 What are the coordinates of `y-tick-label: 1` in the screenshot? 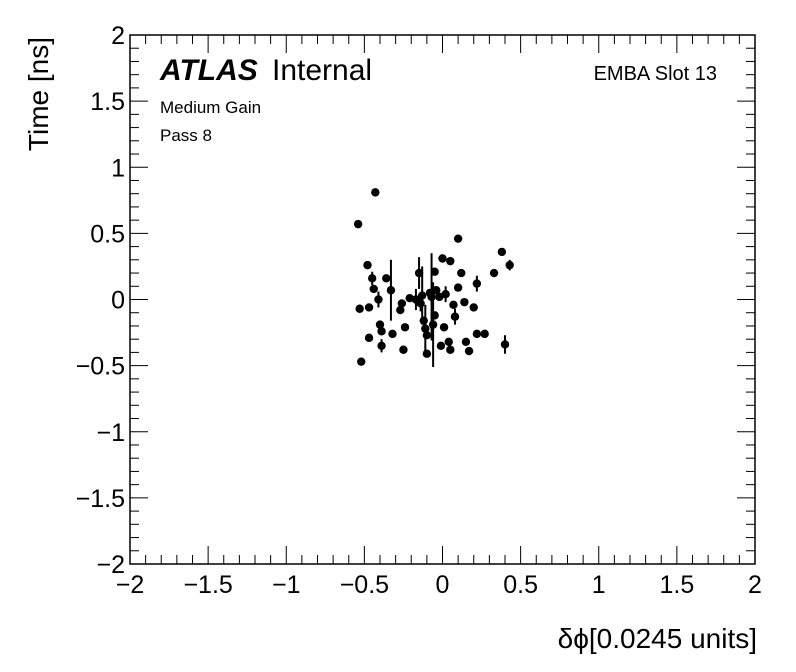 It's located at (118, 168).